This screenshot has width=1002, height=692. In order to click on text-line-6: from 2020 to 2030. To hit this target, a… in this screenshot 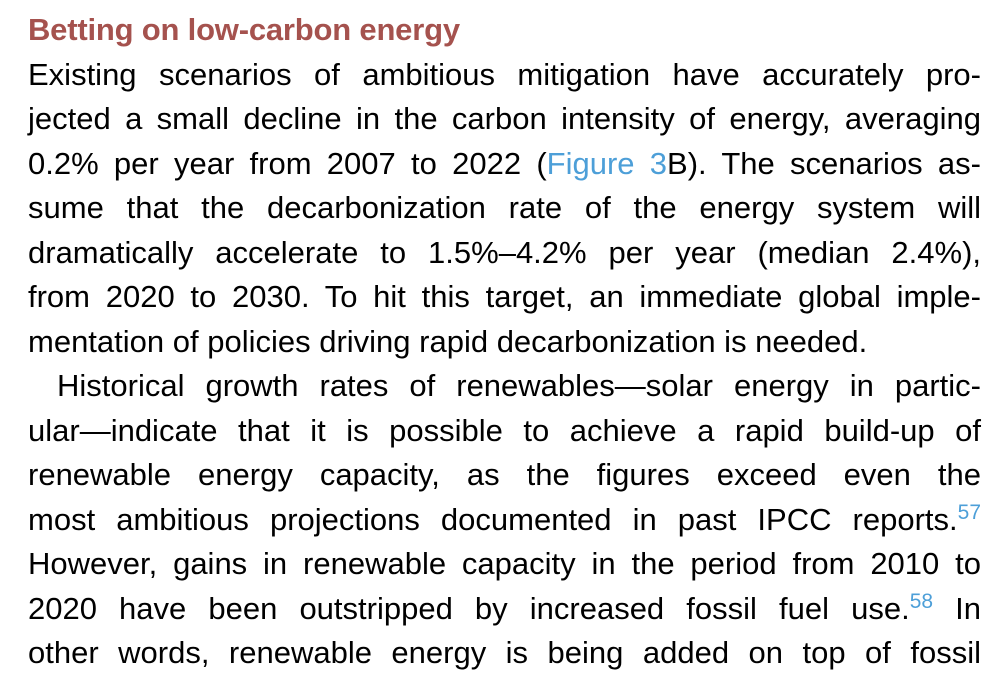, I will do `click(504, 297)`.